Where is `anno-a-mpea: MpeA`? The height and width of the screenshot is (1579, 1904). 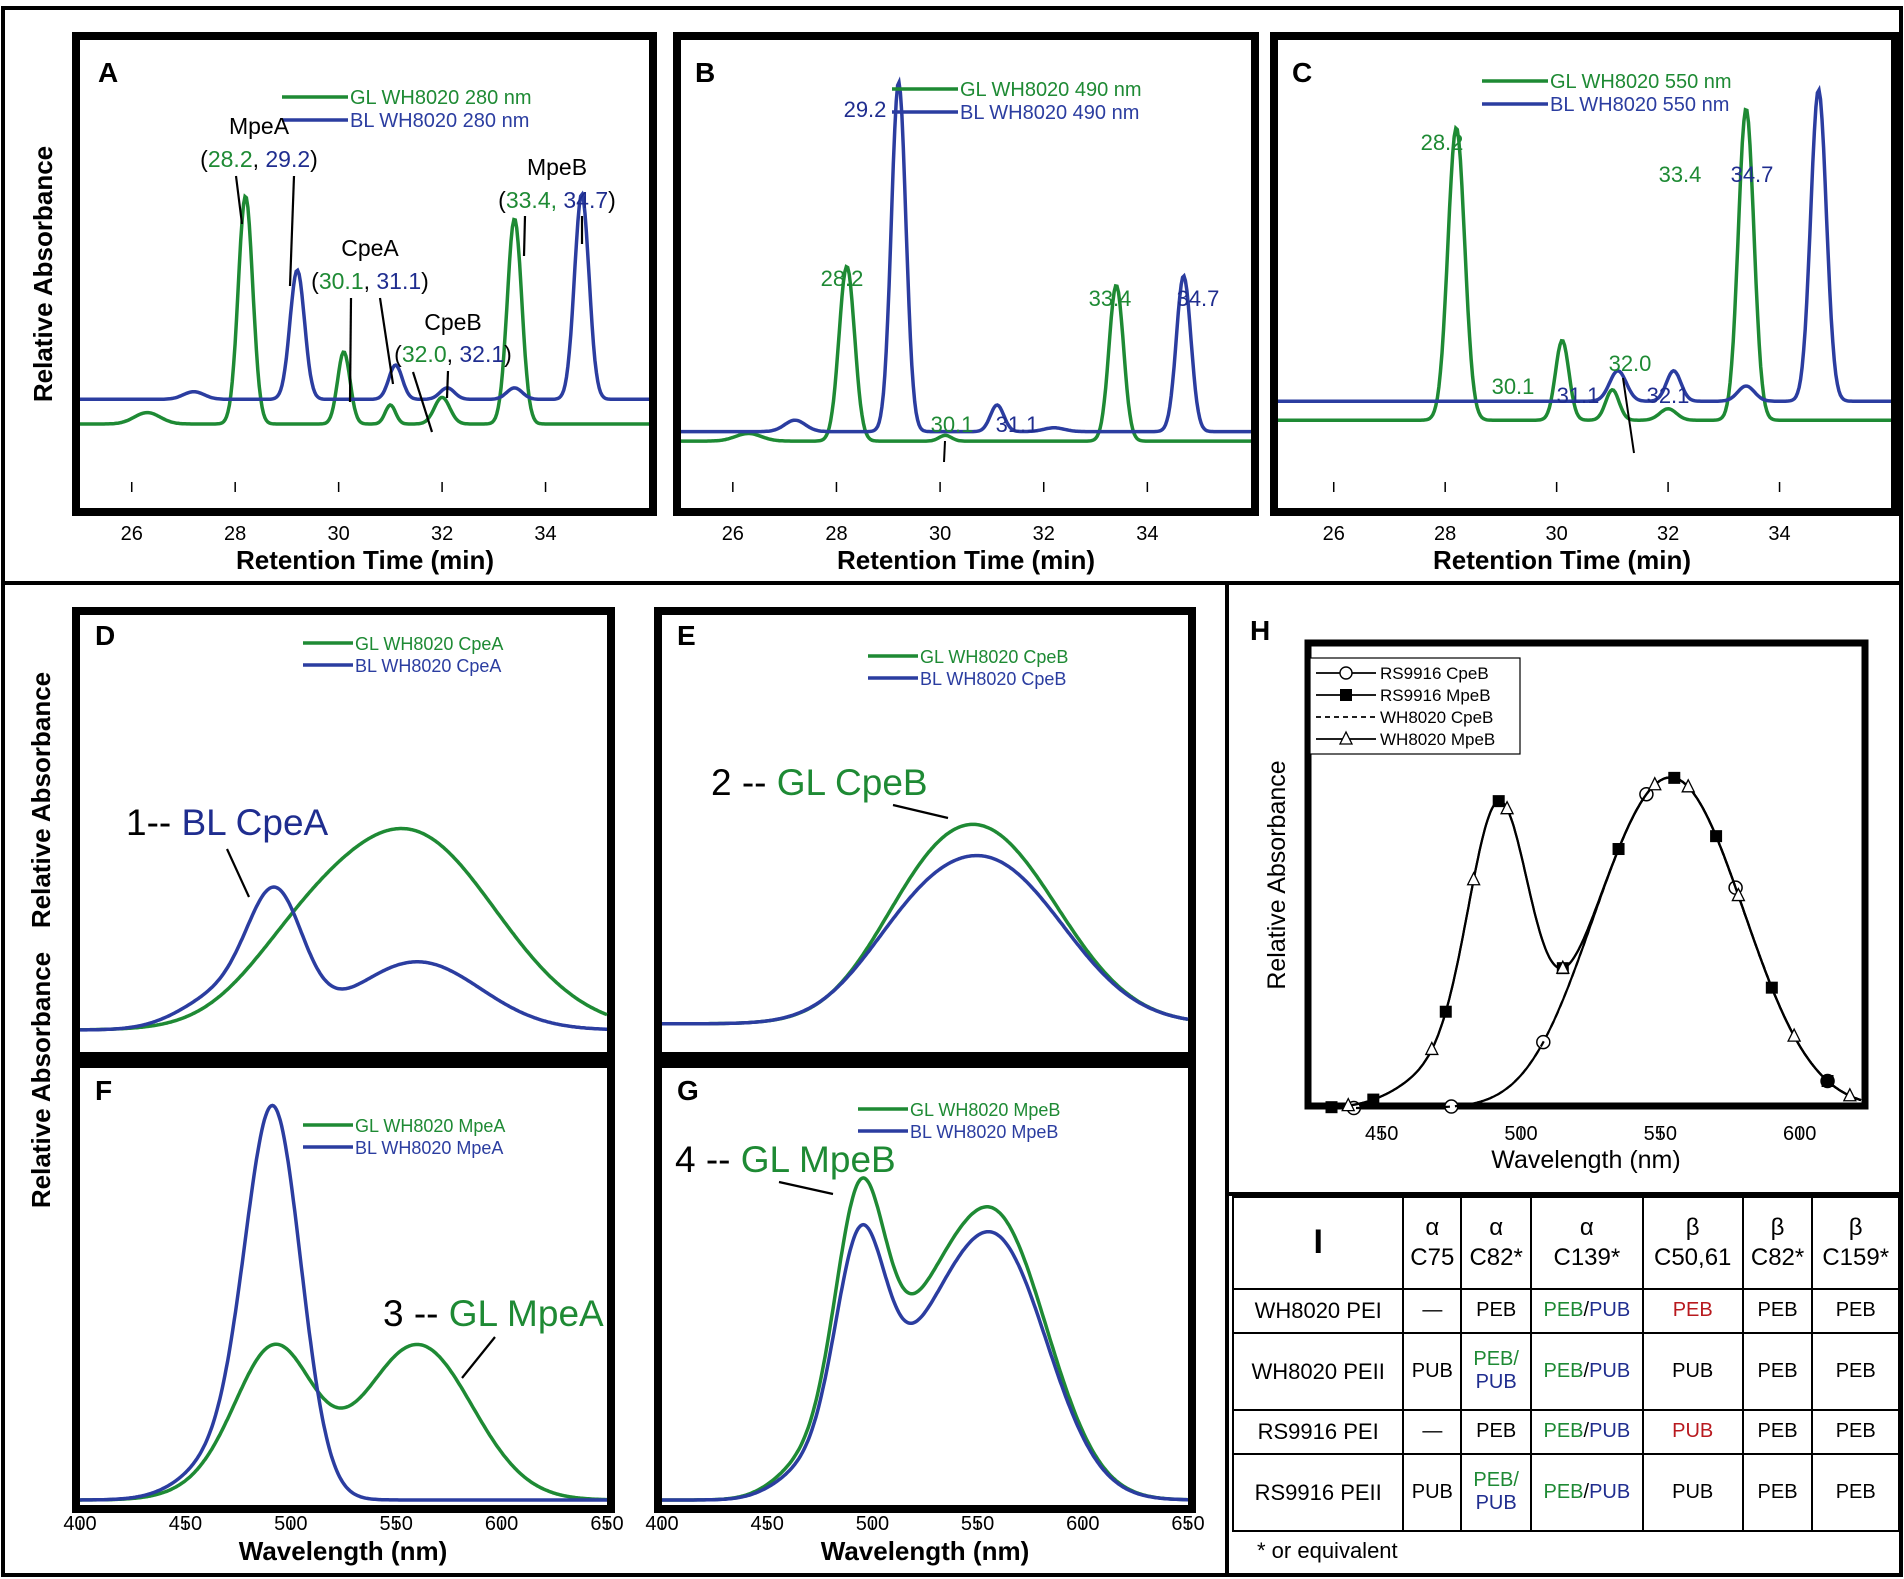 anno-a-mpea: MpeA is located at coordinates (259, 126).